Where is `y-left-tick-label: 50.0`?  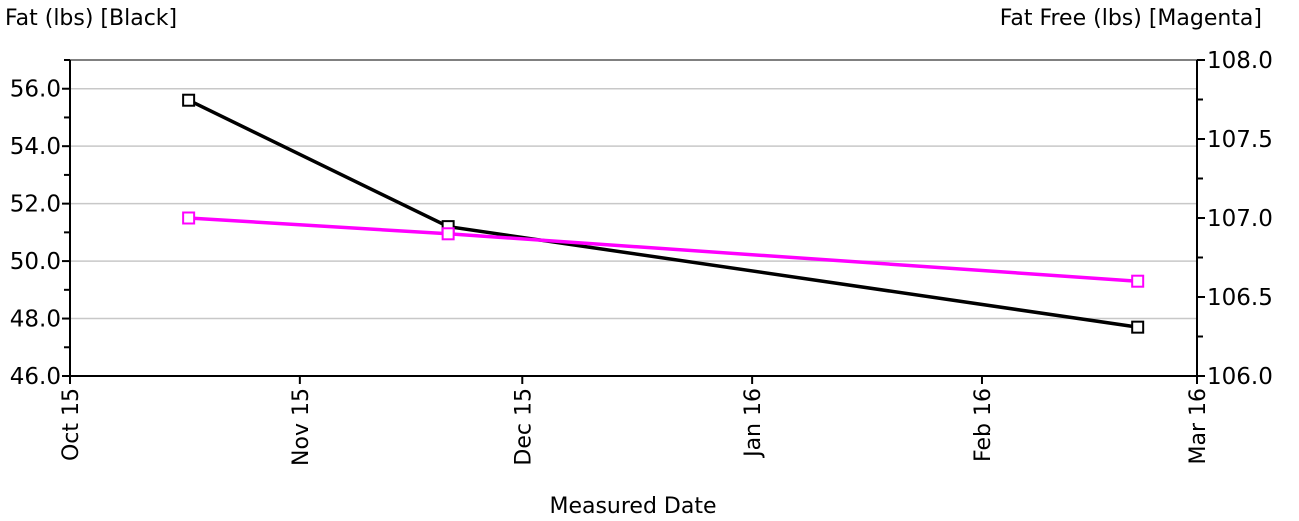
y-left-tick-label: 50.0 is located at coordinates (35, 262).